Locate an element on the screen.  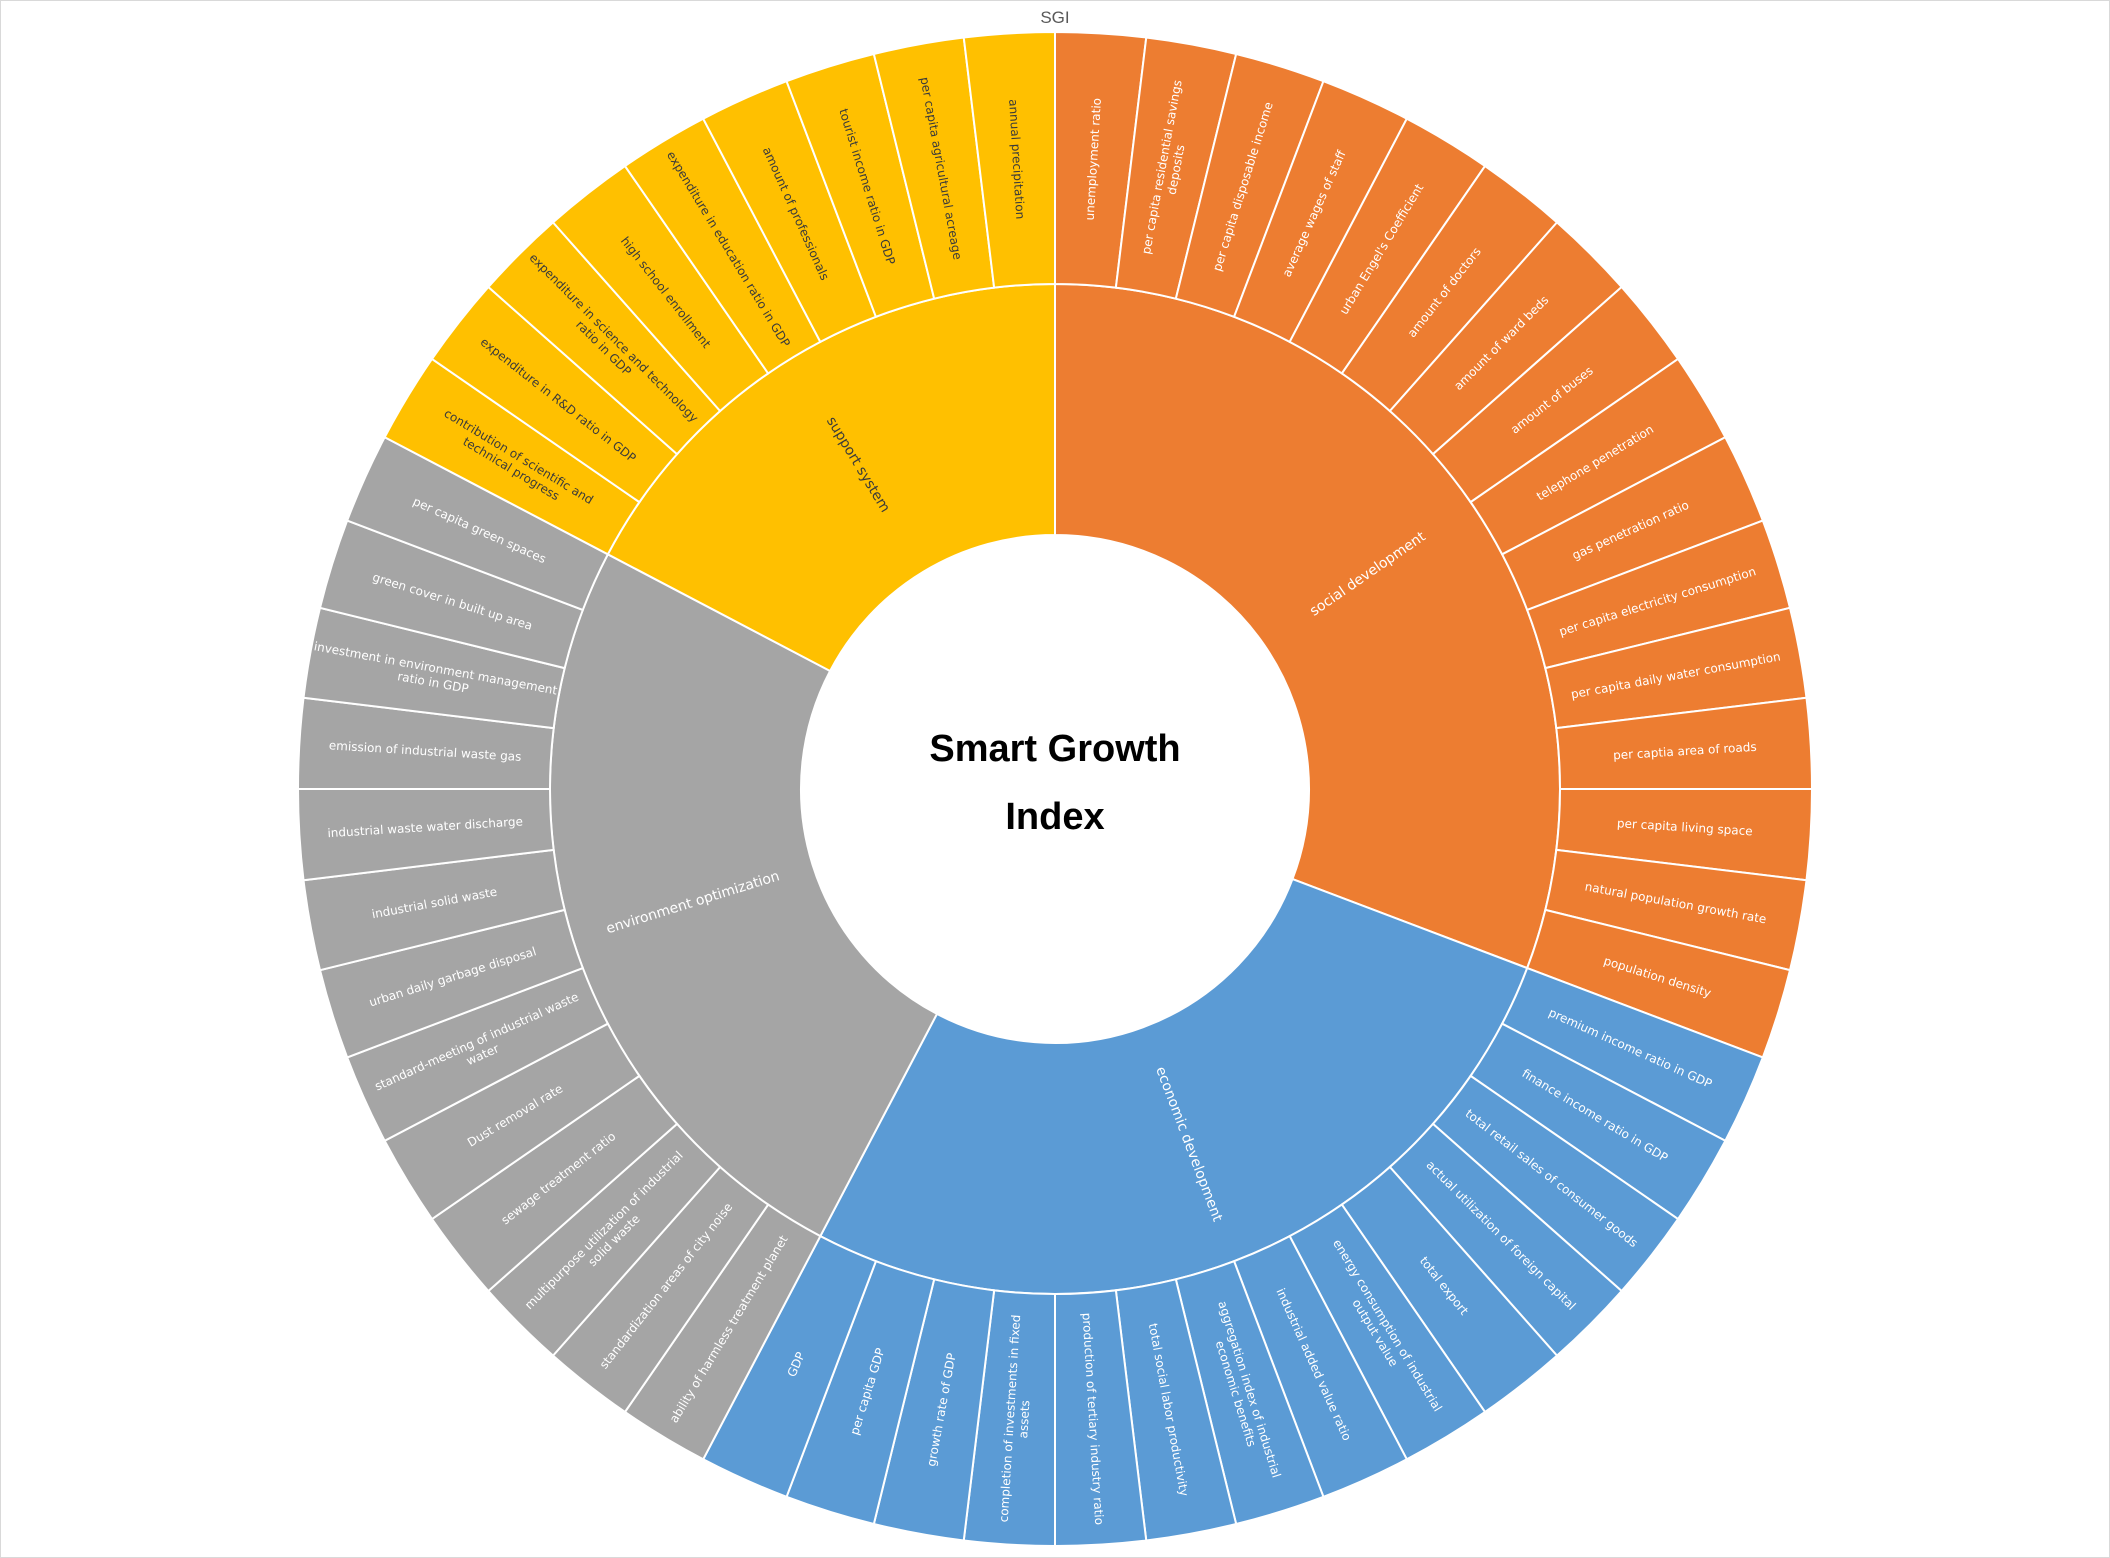
leaf-segment-annual-precipitation is located at coordinates (1009, 159).